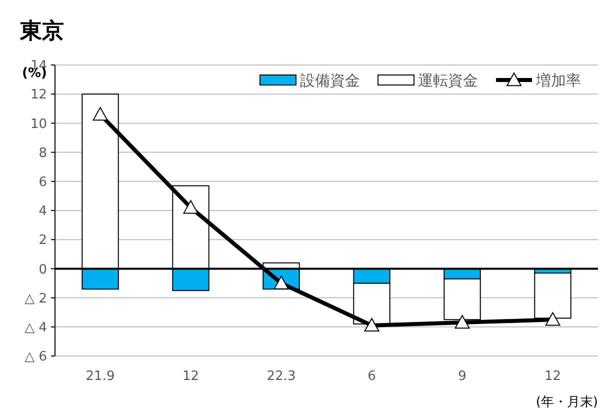 This screenshot has height=416, width=605. Describe the element at coordinates (38, 124) in the screenshot. I see `y-tick-label: 10` at that location.